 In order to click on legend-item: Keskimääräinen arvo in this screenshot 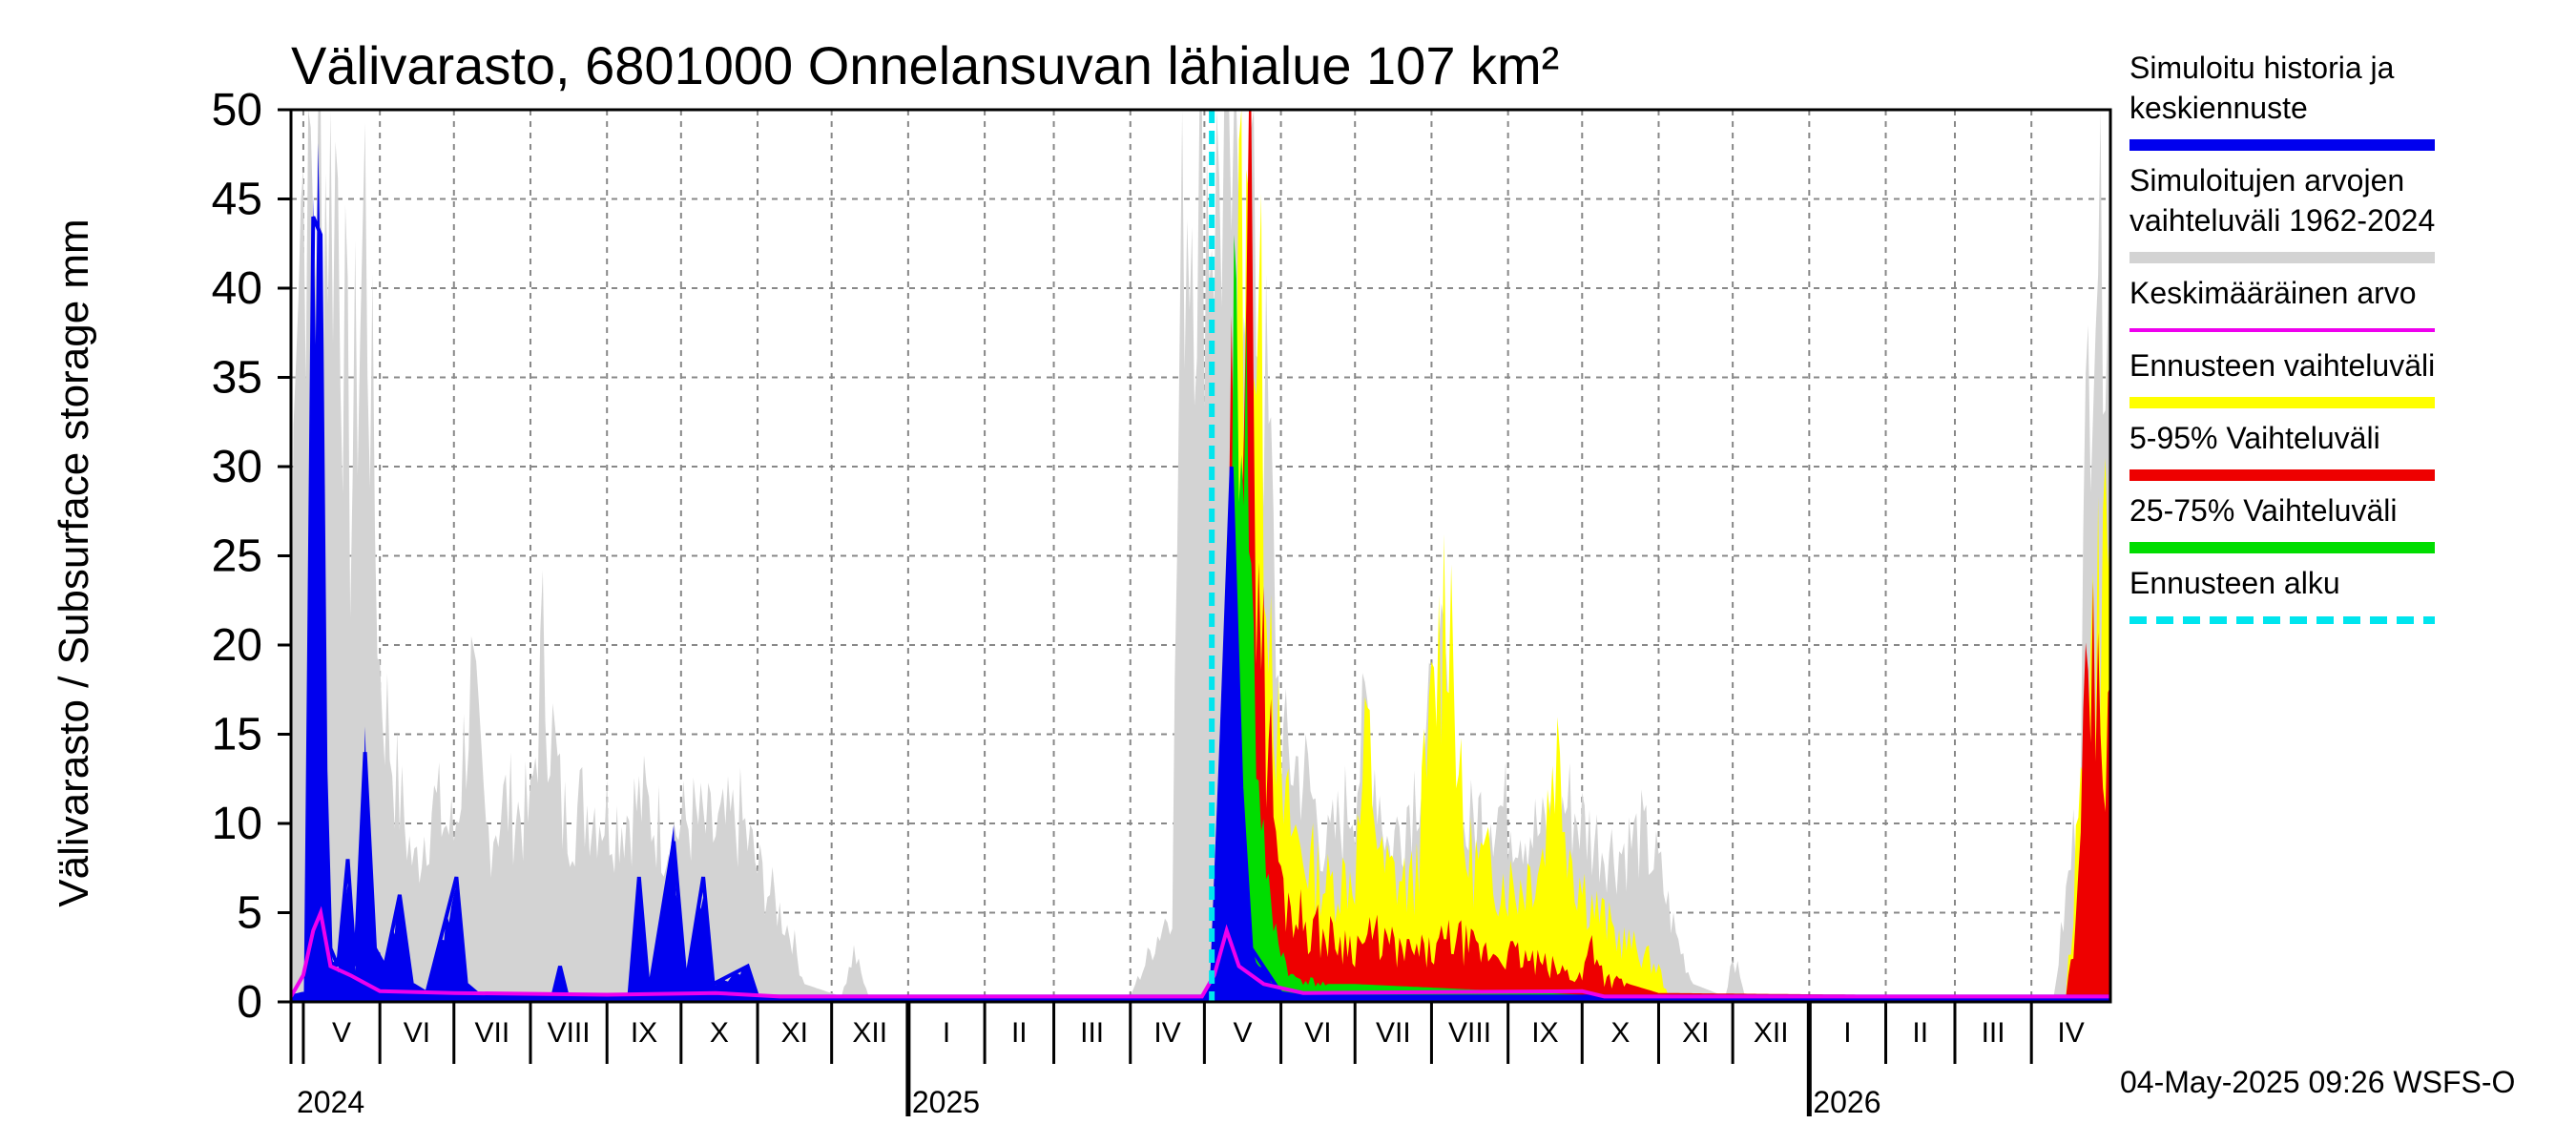, I will do `click(2282, 304)`.